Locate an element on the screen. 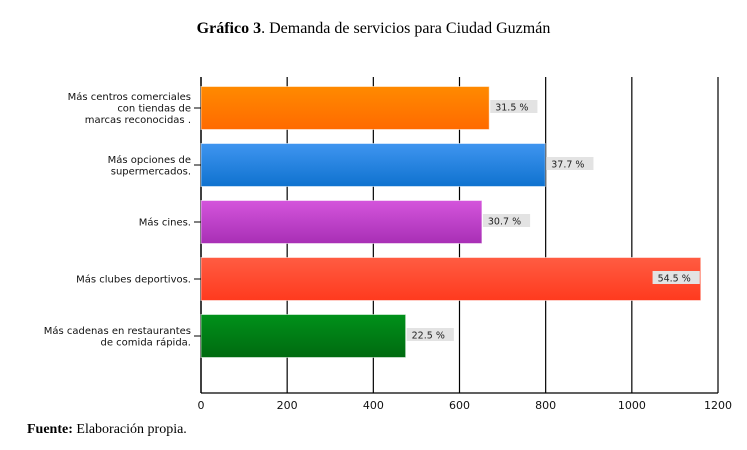  data-label: 37.7 % is located at coordinates (567, 165).